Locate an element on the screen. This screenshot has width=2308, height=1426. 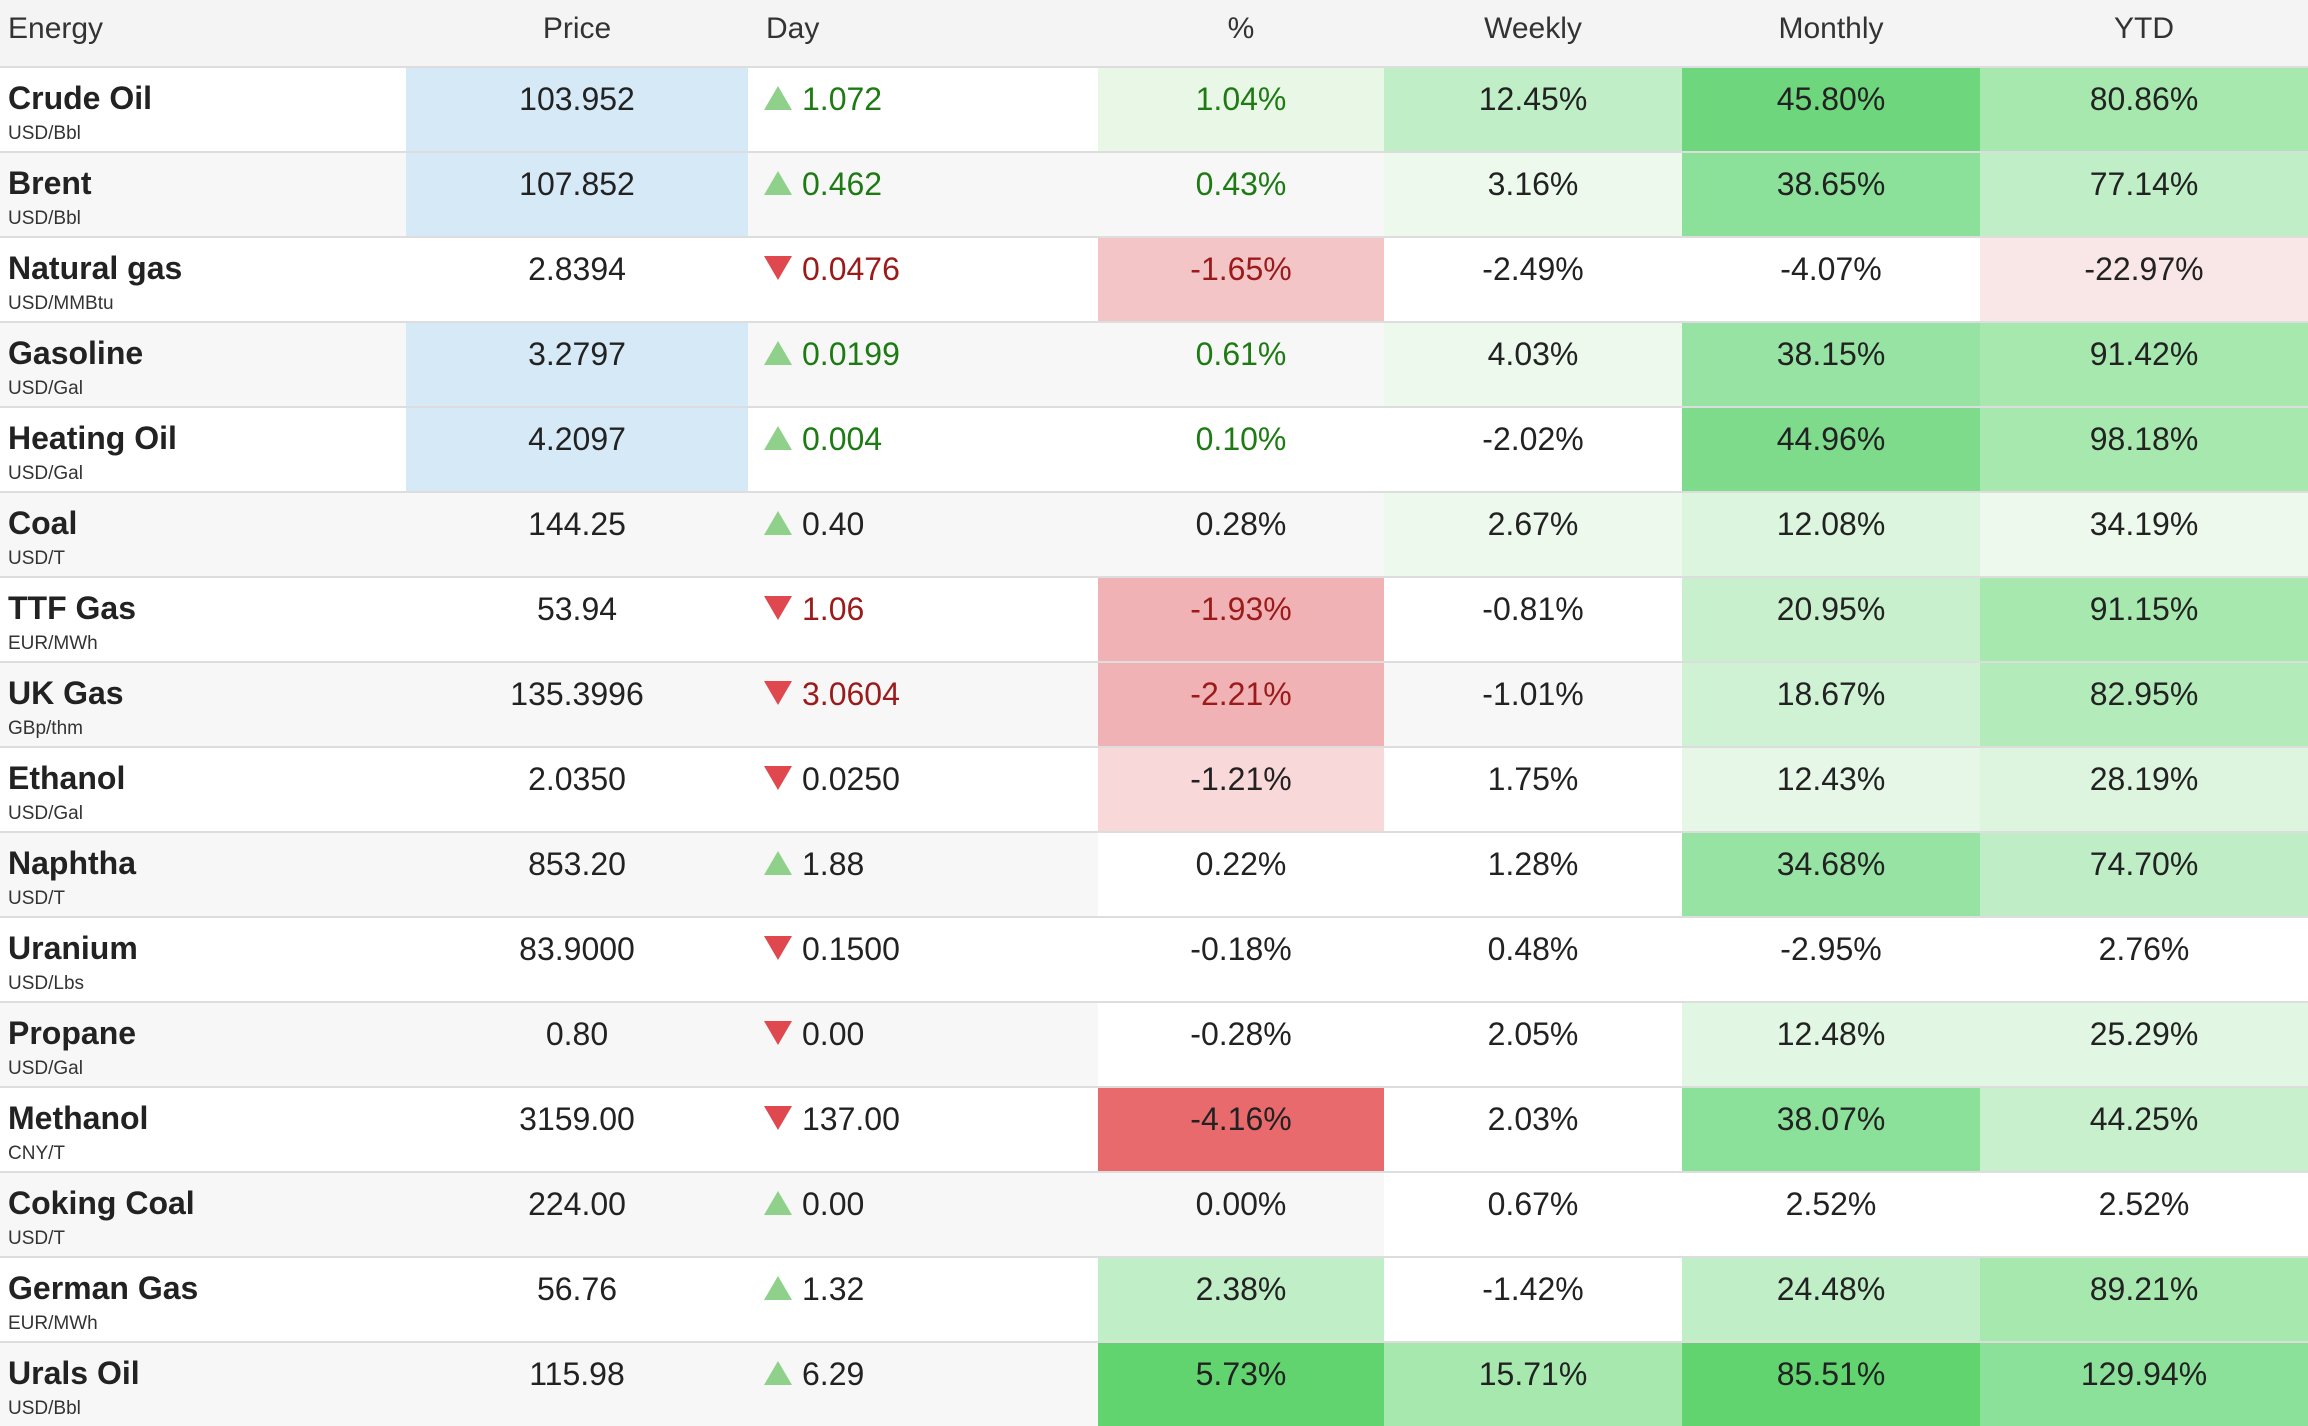
header-monthly: Monthly is located at coordinates (1831, 34).